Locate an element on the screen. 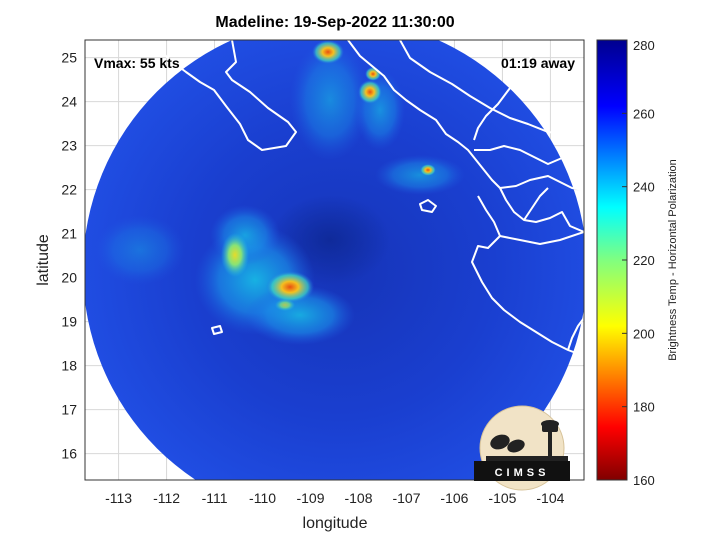 This screenshot has width=720, height=540. lat-tick-label: 19 is located at coordinates (69, 322).